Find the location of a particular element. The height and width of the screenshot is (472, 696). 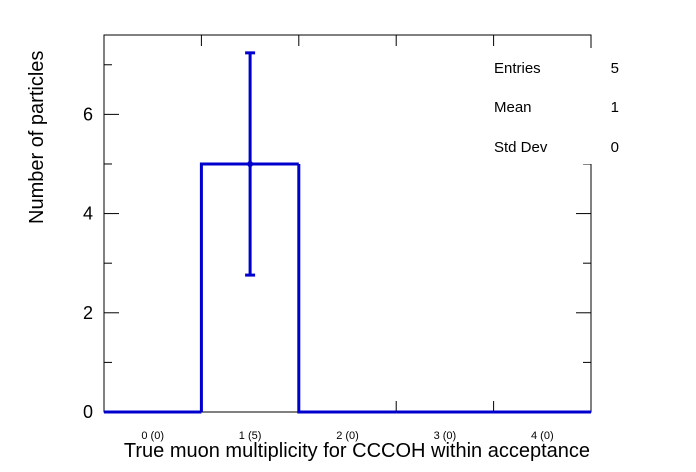

y-tick-label: 0 is located at coordinates (88, 412).